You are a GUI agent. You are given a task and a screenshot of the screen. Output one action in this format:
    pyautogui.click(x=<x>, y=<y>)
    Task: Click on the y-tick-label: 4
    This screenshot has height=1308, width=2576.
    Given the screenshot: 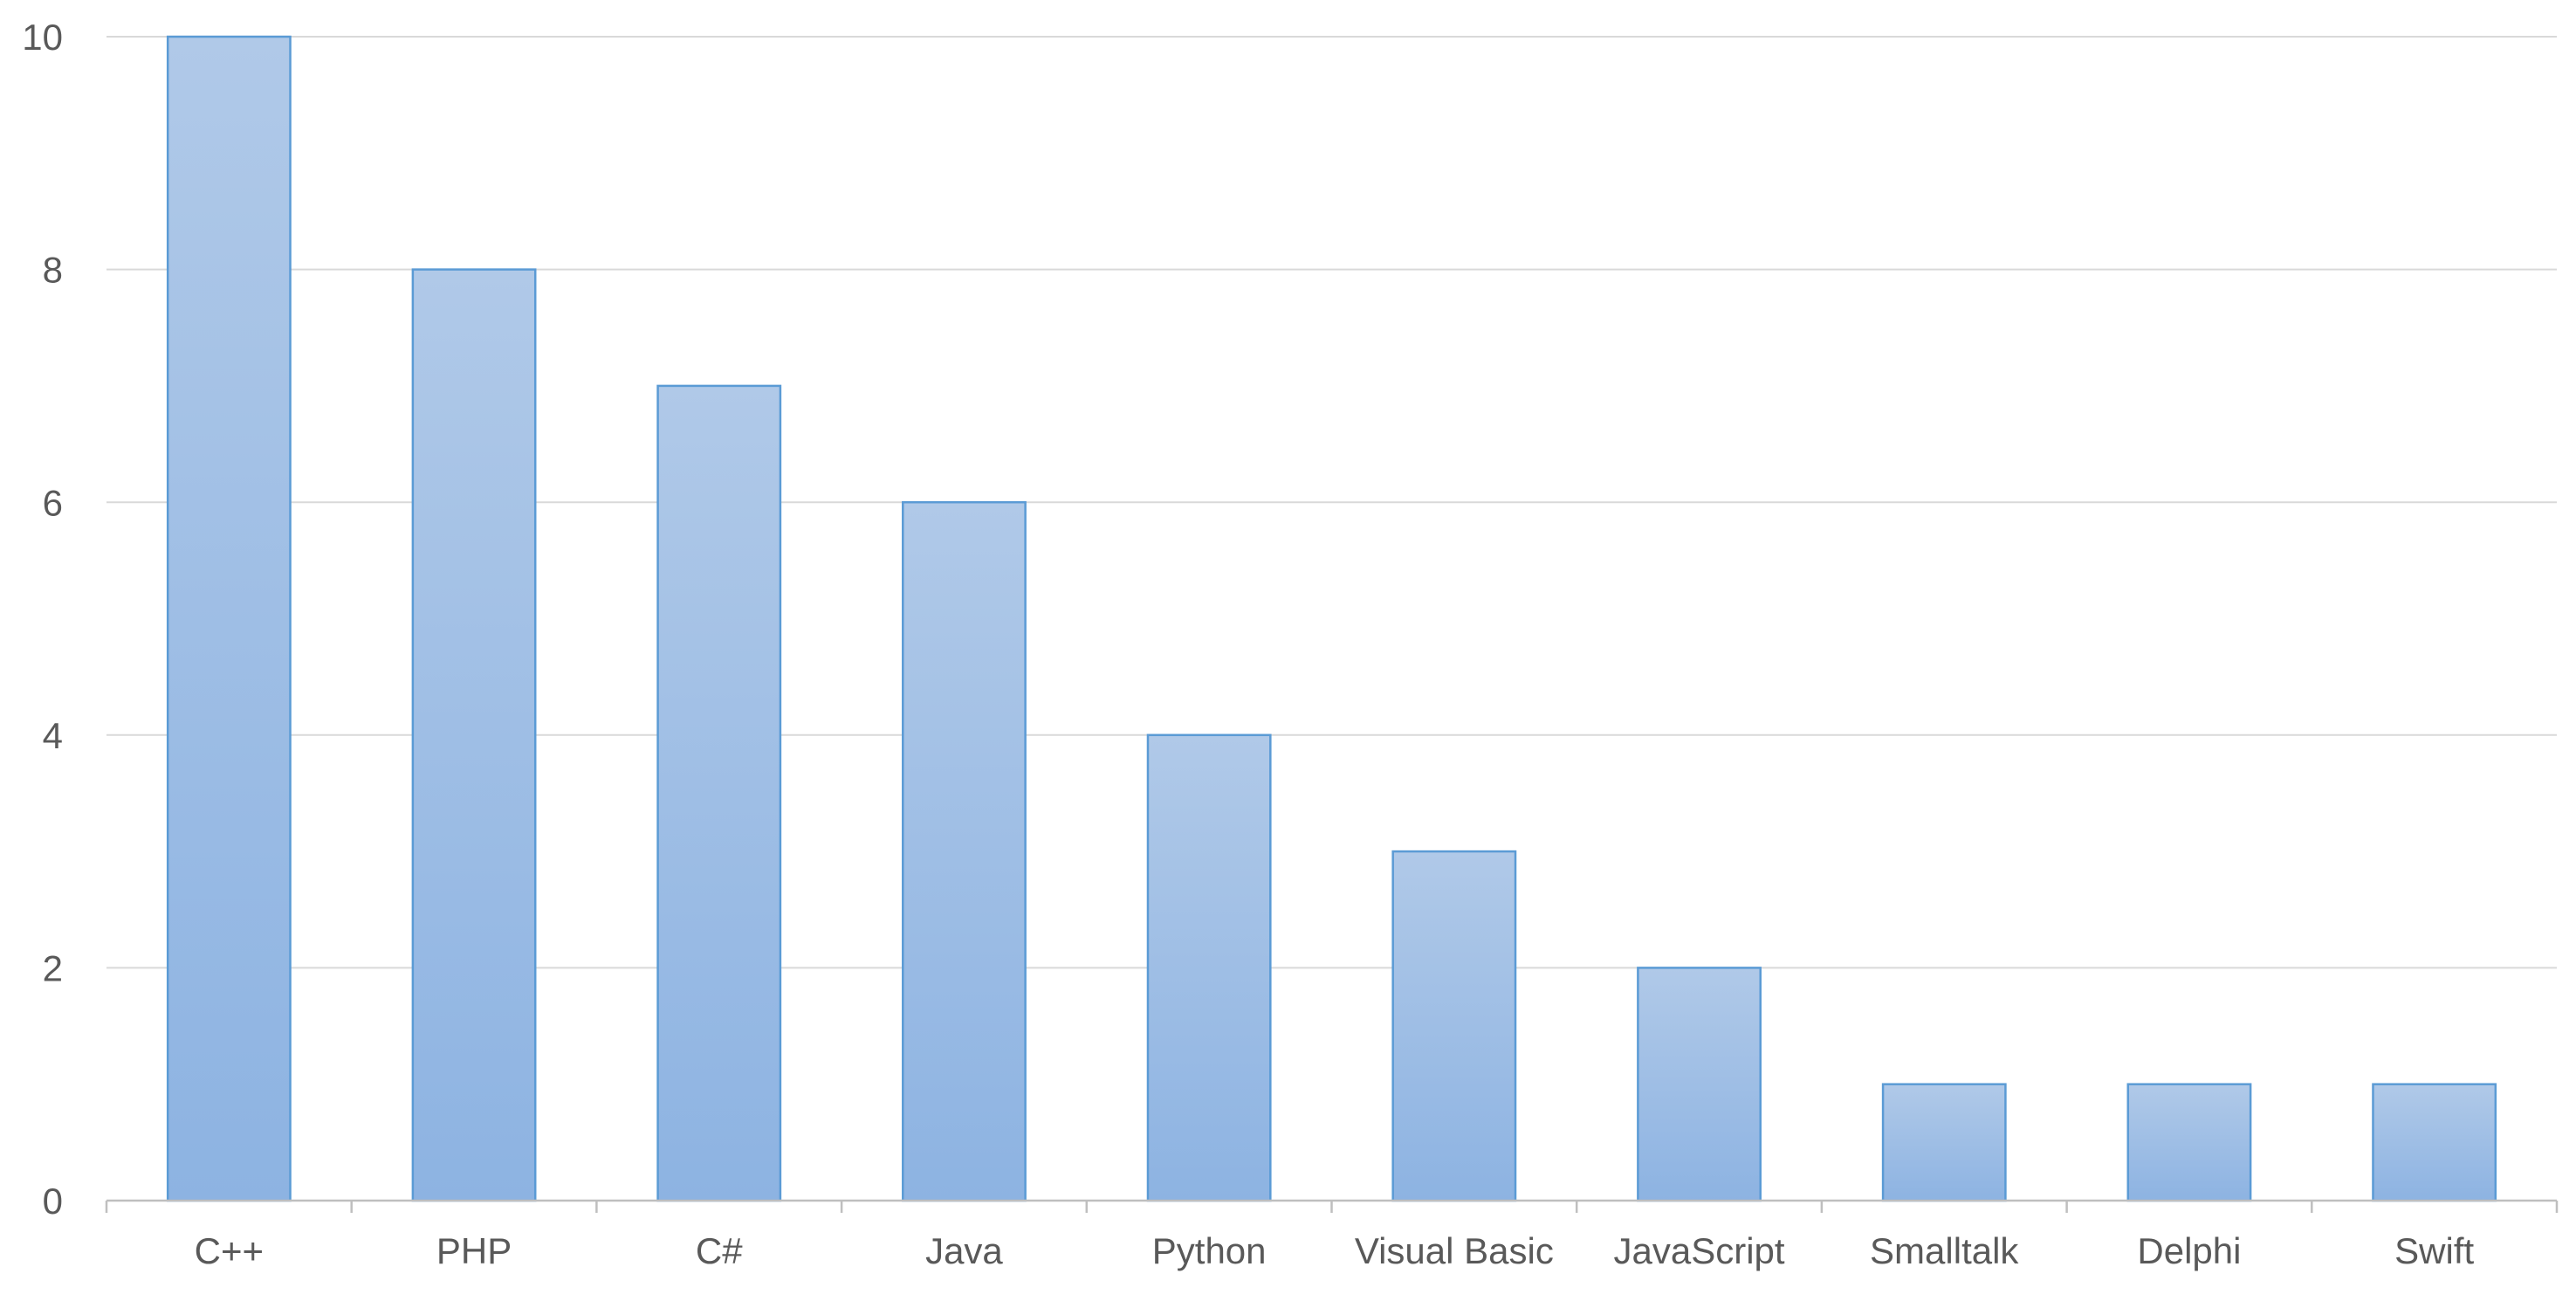 What is the action you would take?
    pyautogui.click(x=53, y=736)
    